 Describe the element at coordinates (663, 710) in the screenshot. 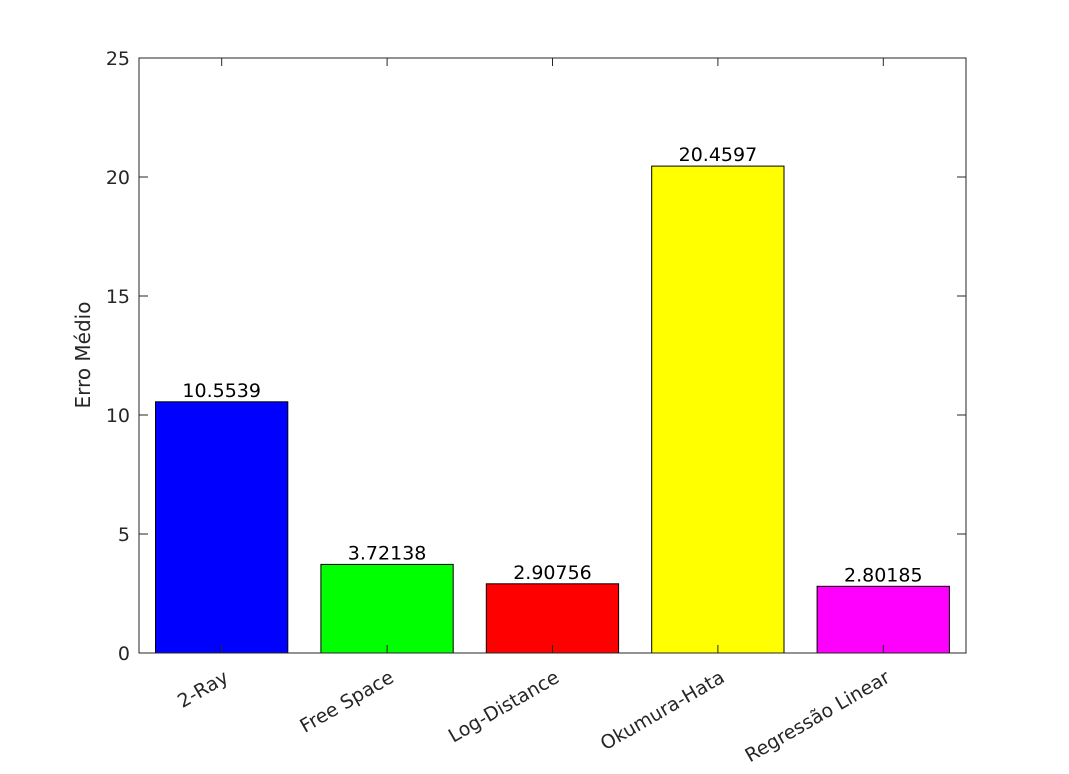

I see `x-tick-label: Okumura-Hata` at that location.